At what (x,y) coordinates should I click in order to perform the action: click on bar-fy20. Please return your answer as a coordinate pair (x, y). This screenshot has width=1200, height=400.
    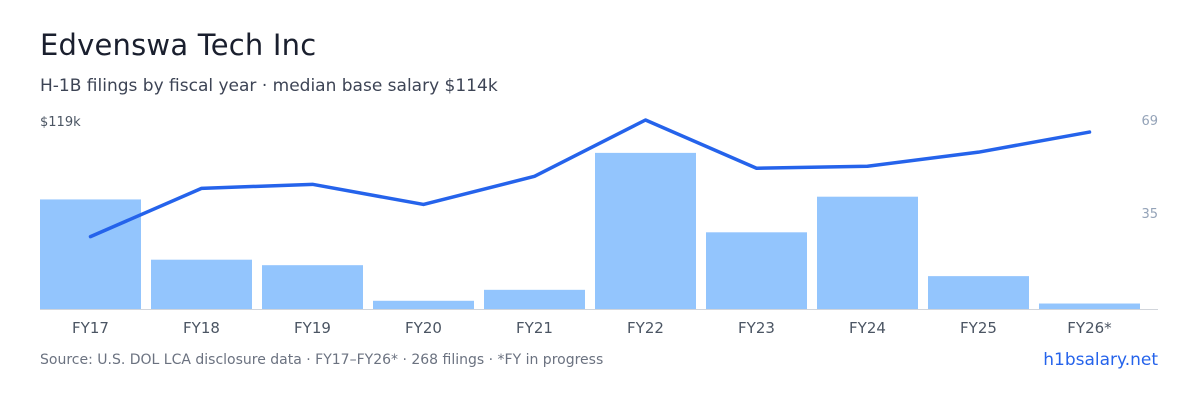
    Looking at the image, I should click on (423, 304).